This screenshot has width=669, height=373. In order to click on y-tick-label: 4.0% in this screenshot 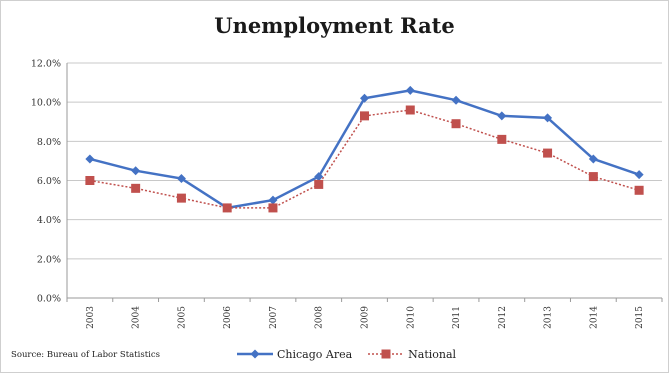, I will do `click(49, 220)`.